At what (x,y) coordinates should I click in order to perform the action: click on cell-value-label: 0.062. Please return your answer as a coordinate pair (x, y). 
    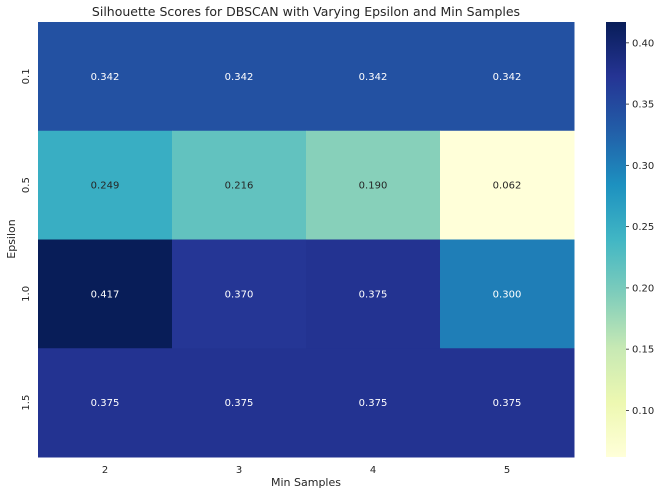
    Looking at the image, I should click on (507, 186).